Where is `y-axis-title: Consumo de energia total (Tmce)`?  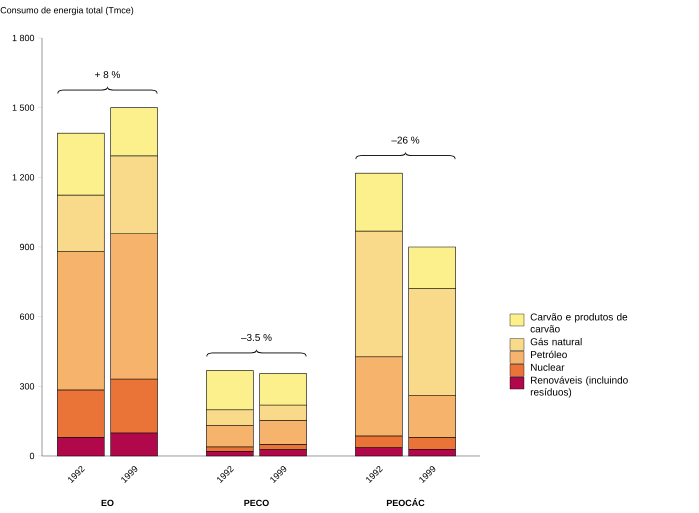 y-axis-title: Consumo de energia total (Tmce) is located at coordinates (67, 11).